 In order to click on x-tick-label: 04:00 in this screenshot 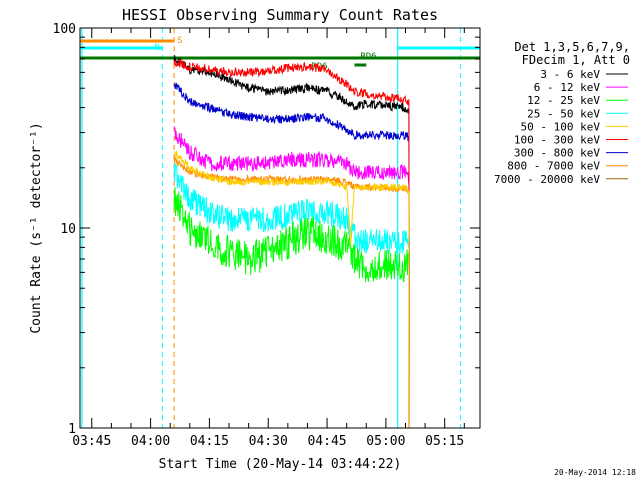, I will do `click(150, 441)`.